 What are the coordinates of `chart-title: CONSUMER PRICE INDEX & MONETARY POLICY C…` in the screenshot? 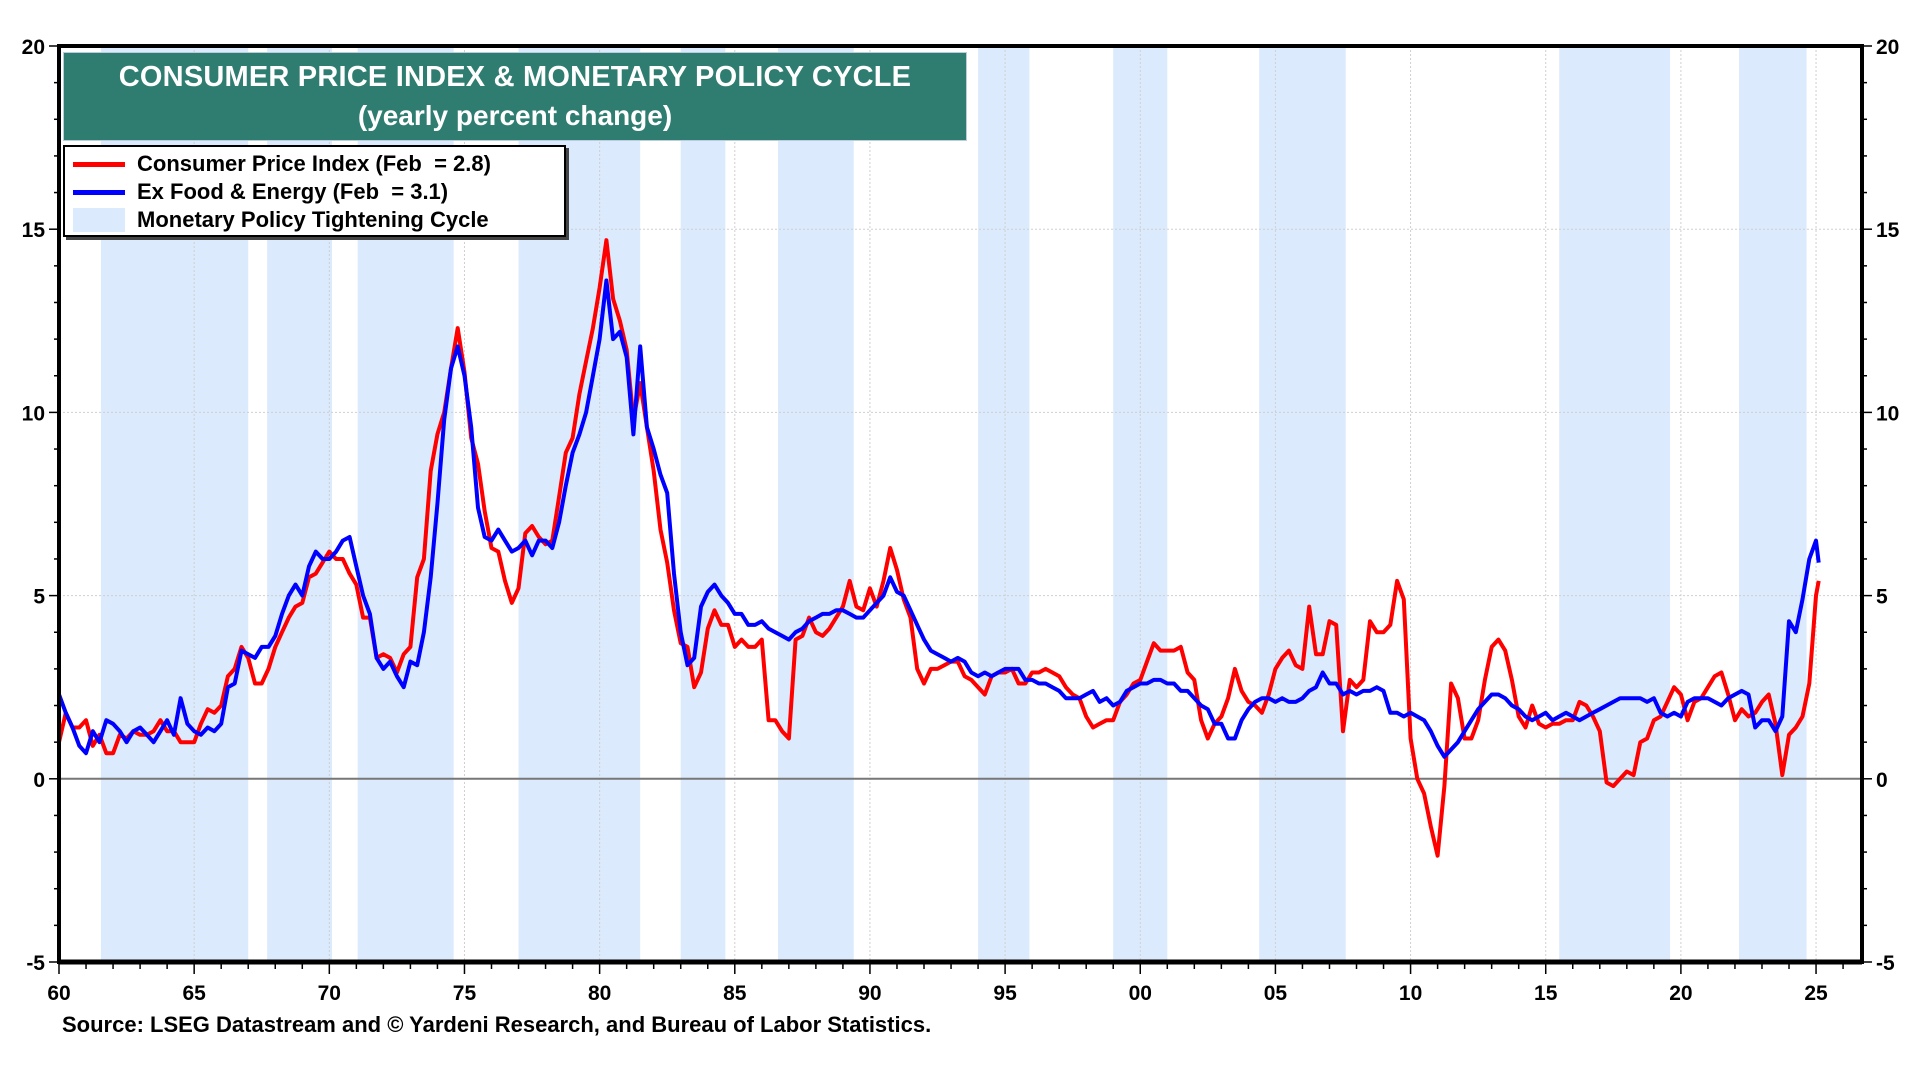 It's located at (515, 77).